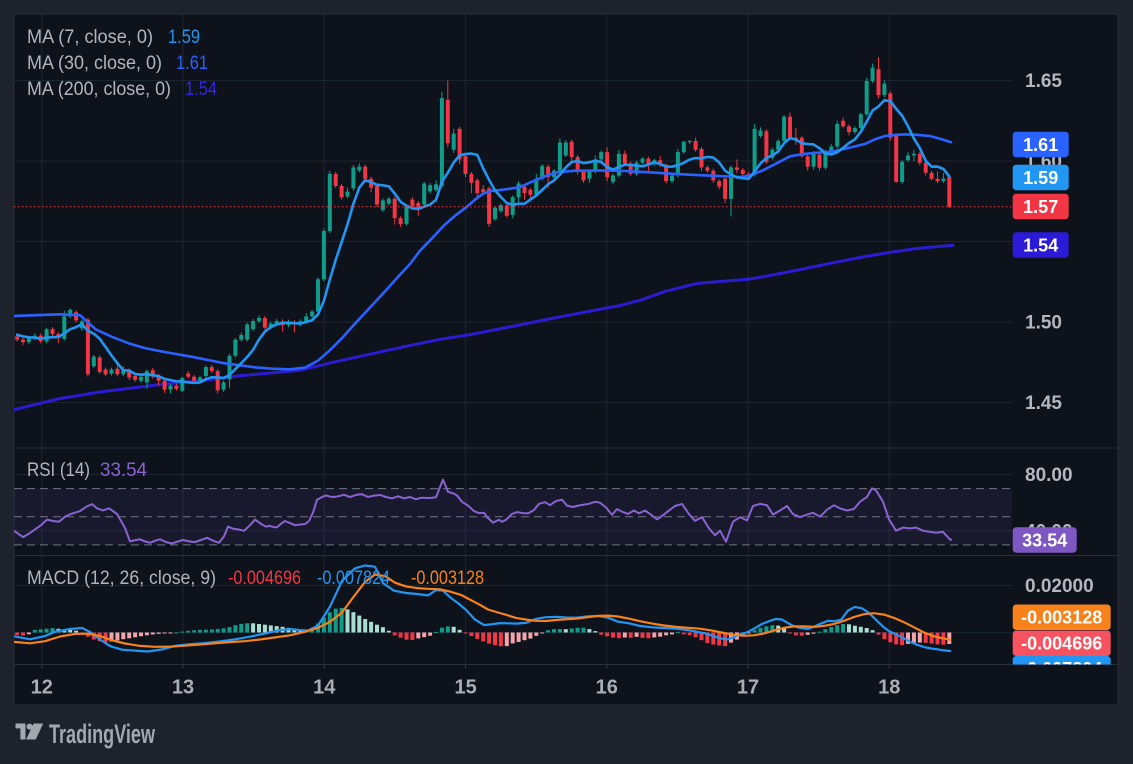 The height and width of the screenshot is (764, 1133). What do you see at coordinates (1059, 586) in the screenshot?
I see `svg-text: 0.02000` at bounding box center [1059, 586].